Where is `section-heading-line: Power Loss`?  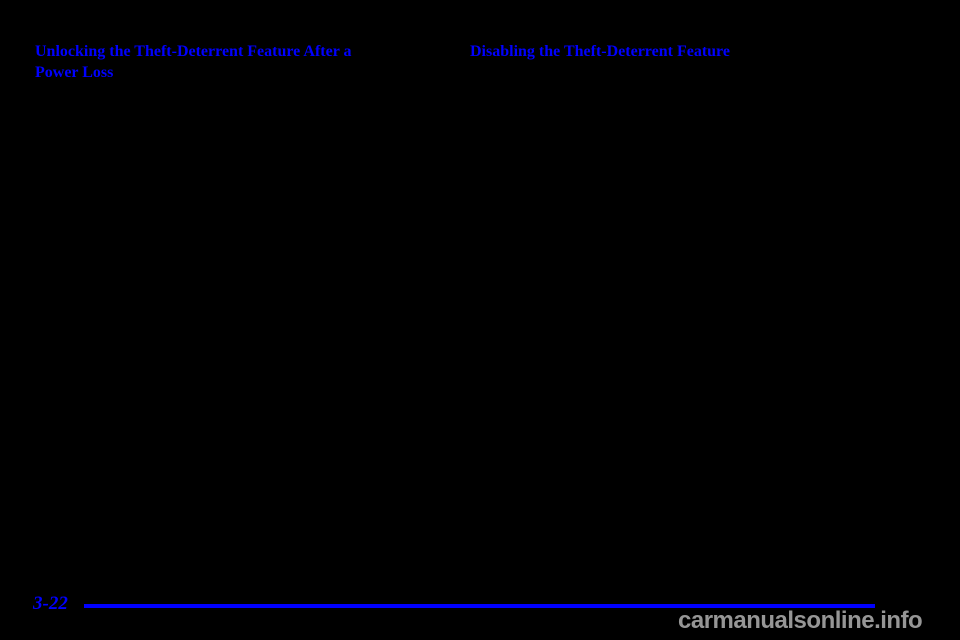
section-heading-line: Power Loss is located at coordinates (74, 72).